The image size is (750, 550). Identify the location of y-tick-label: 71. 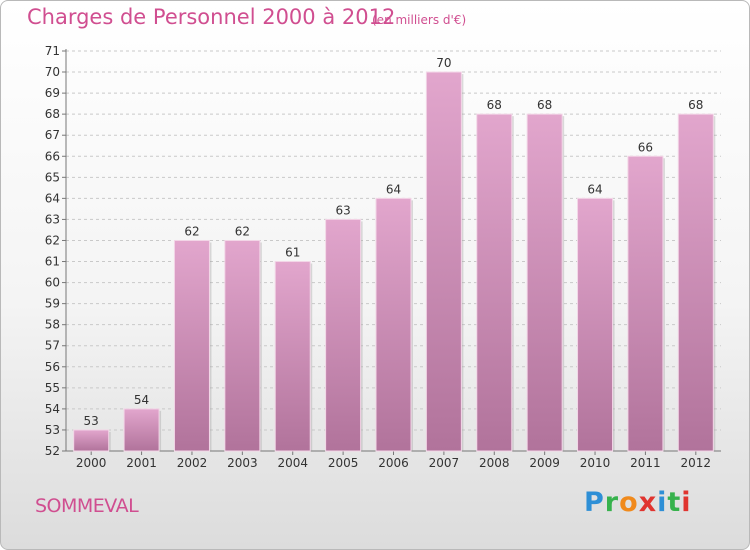
(52, 51).